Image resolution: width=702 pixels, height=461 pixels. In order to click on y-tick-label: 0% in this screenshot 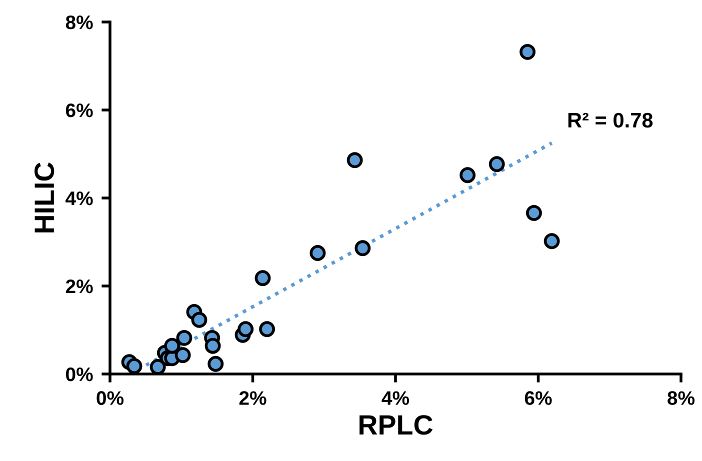, I will do `click(79, 374)`.